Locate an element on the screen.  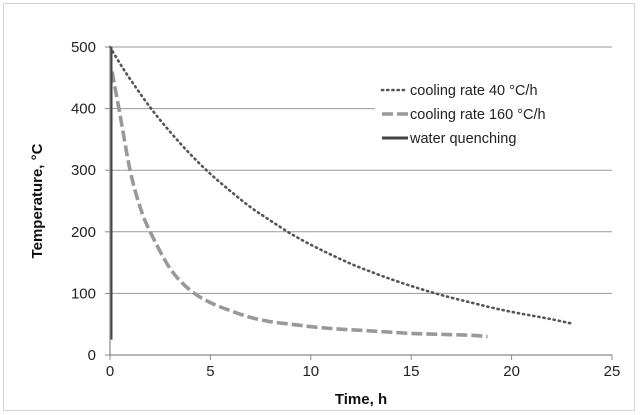
y-tick-label-500: 500 is located at coordinates (83, 47).